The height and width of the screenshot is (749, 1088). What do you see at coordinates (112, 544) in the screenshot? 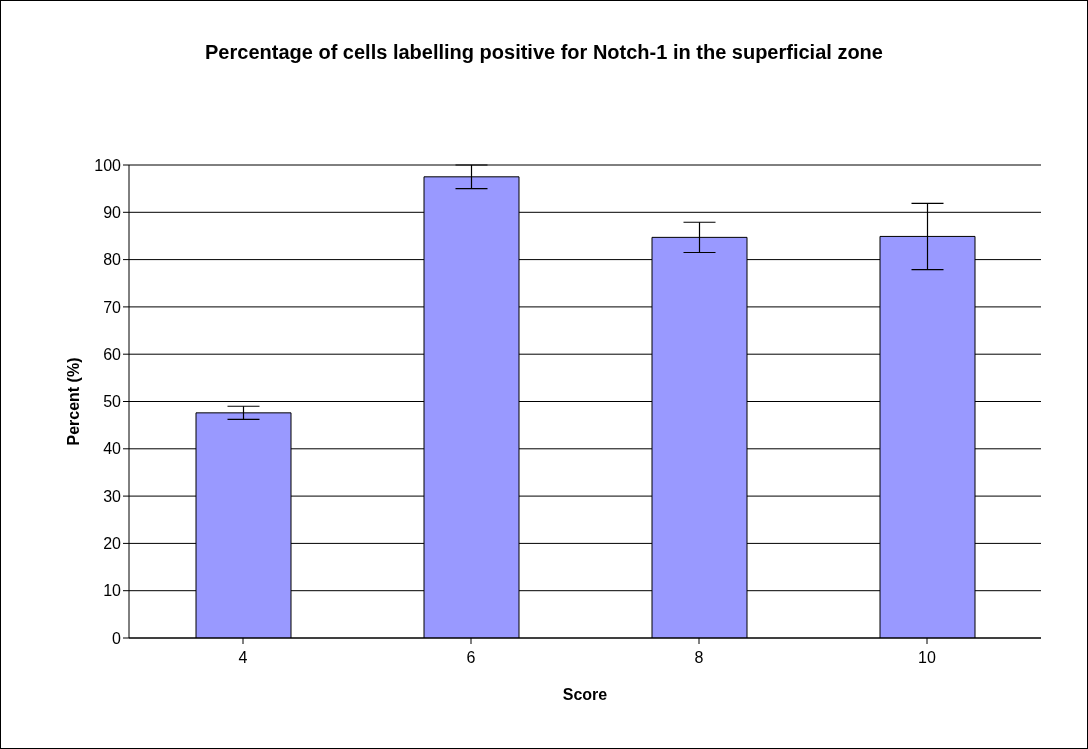
I see `y-tick-label: 20` at bounding box center [112, 544].